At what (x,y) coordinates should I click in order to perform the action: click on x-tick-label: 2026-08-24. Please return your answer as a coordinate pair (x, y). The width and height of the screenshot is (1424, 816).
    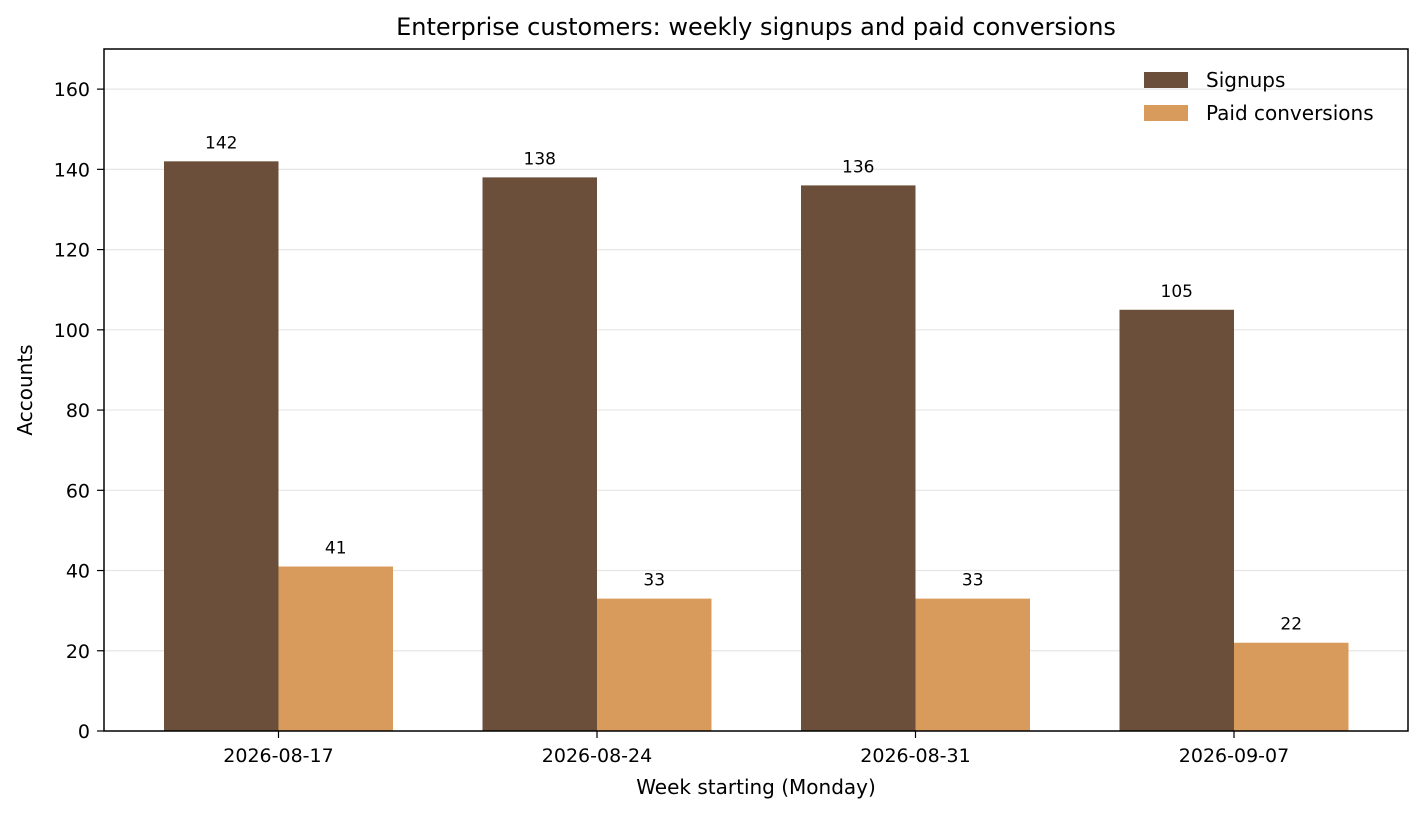
    Looking at the image, I should click on (597, 756).